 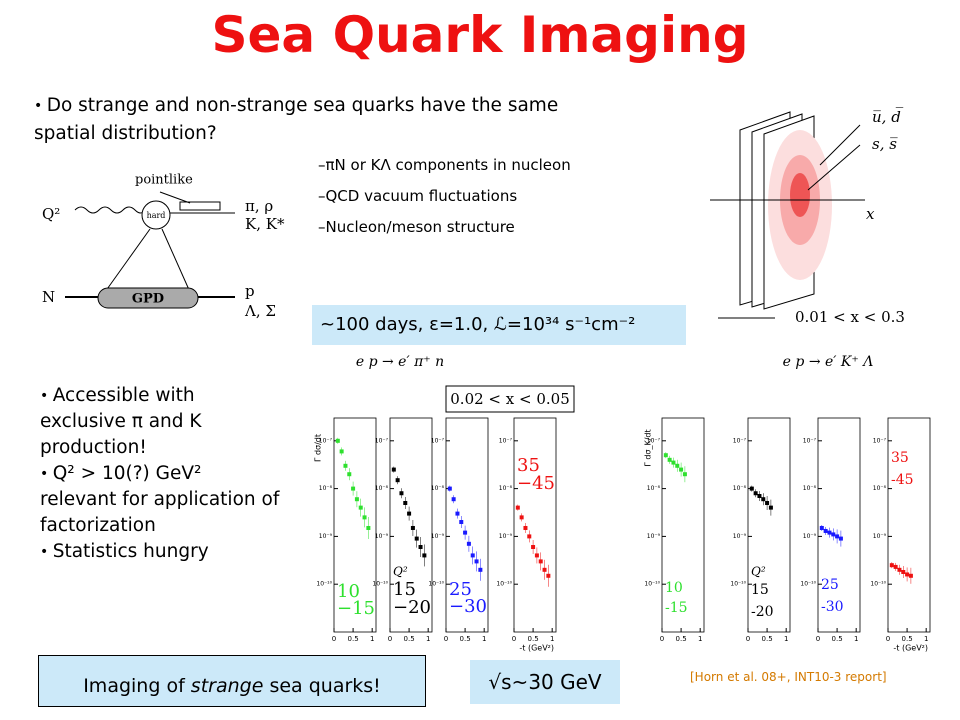 I want to click on figure-title: e p → e′ K⁺ Λ, so click(x=828, y=362).